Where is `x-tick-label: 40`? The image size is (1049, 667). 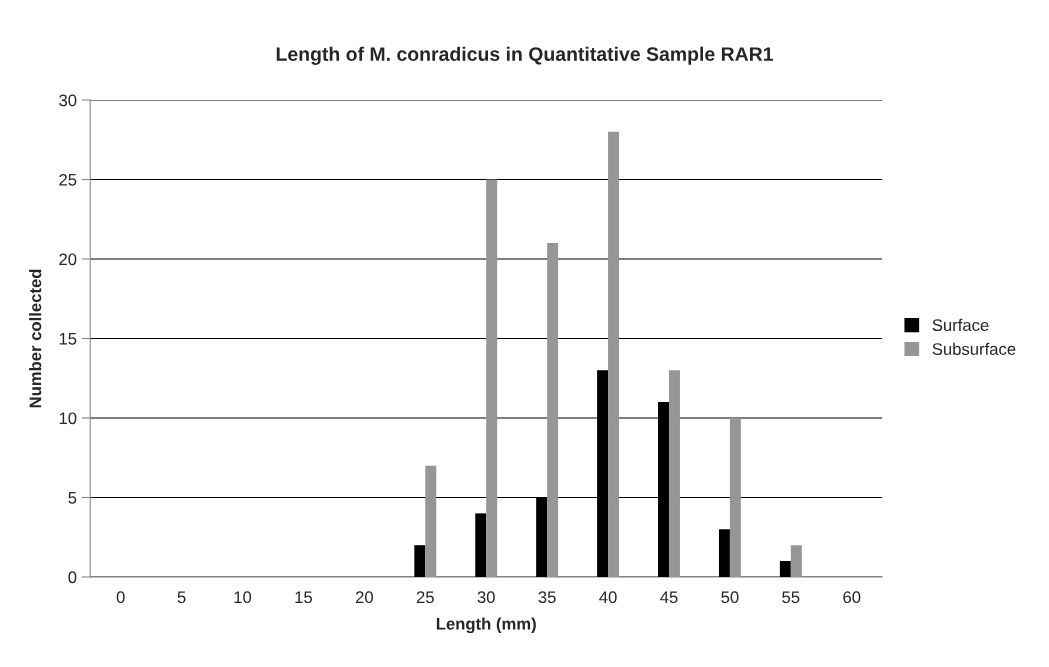 x-tick-label: 40 is located at coordinates (608, 597).